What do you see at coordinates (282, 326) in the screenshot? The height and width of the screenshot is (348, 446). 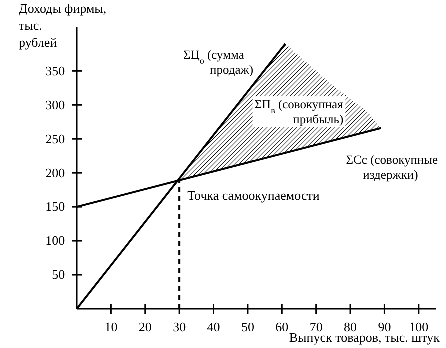 I see `x-tick-label: 60` at bounding box center [282, 326].